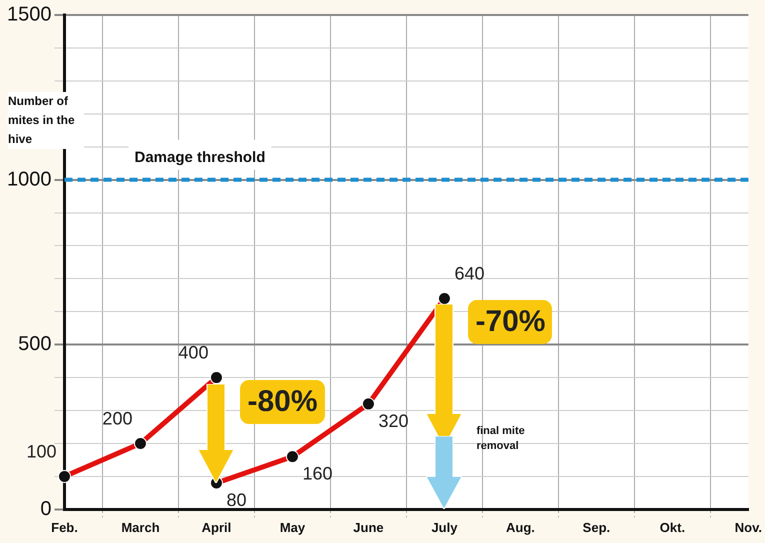  I want to click on y-tick-label: 1500, so click(29, 15).